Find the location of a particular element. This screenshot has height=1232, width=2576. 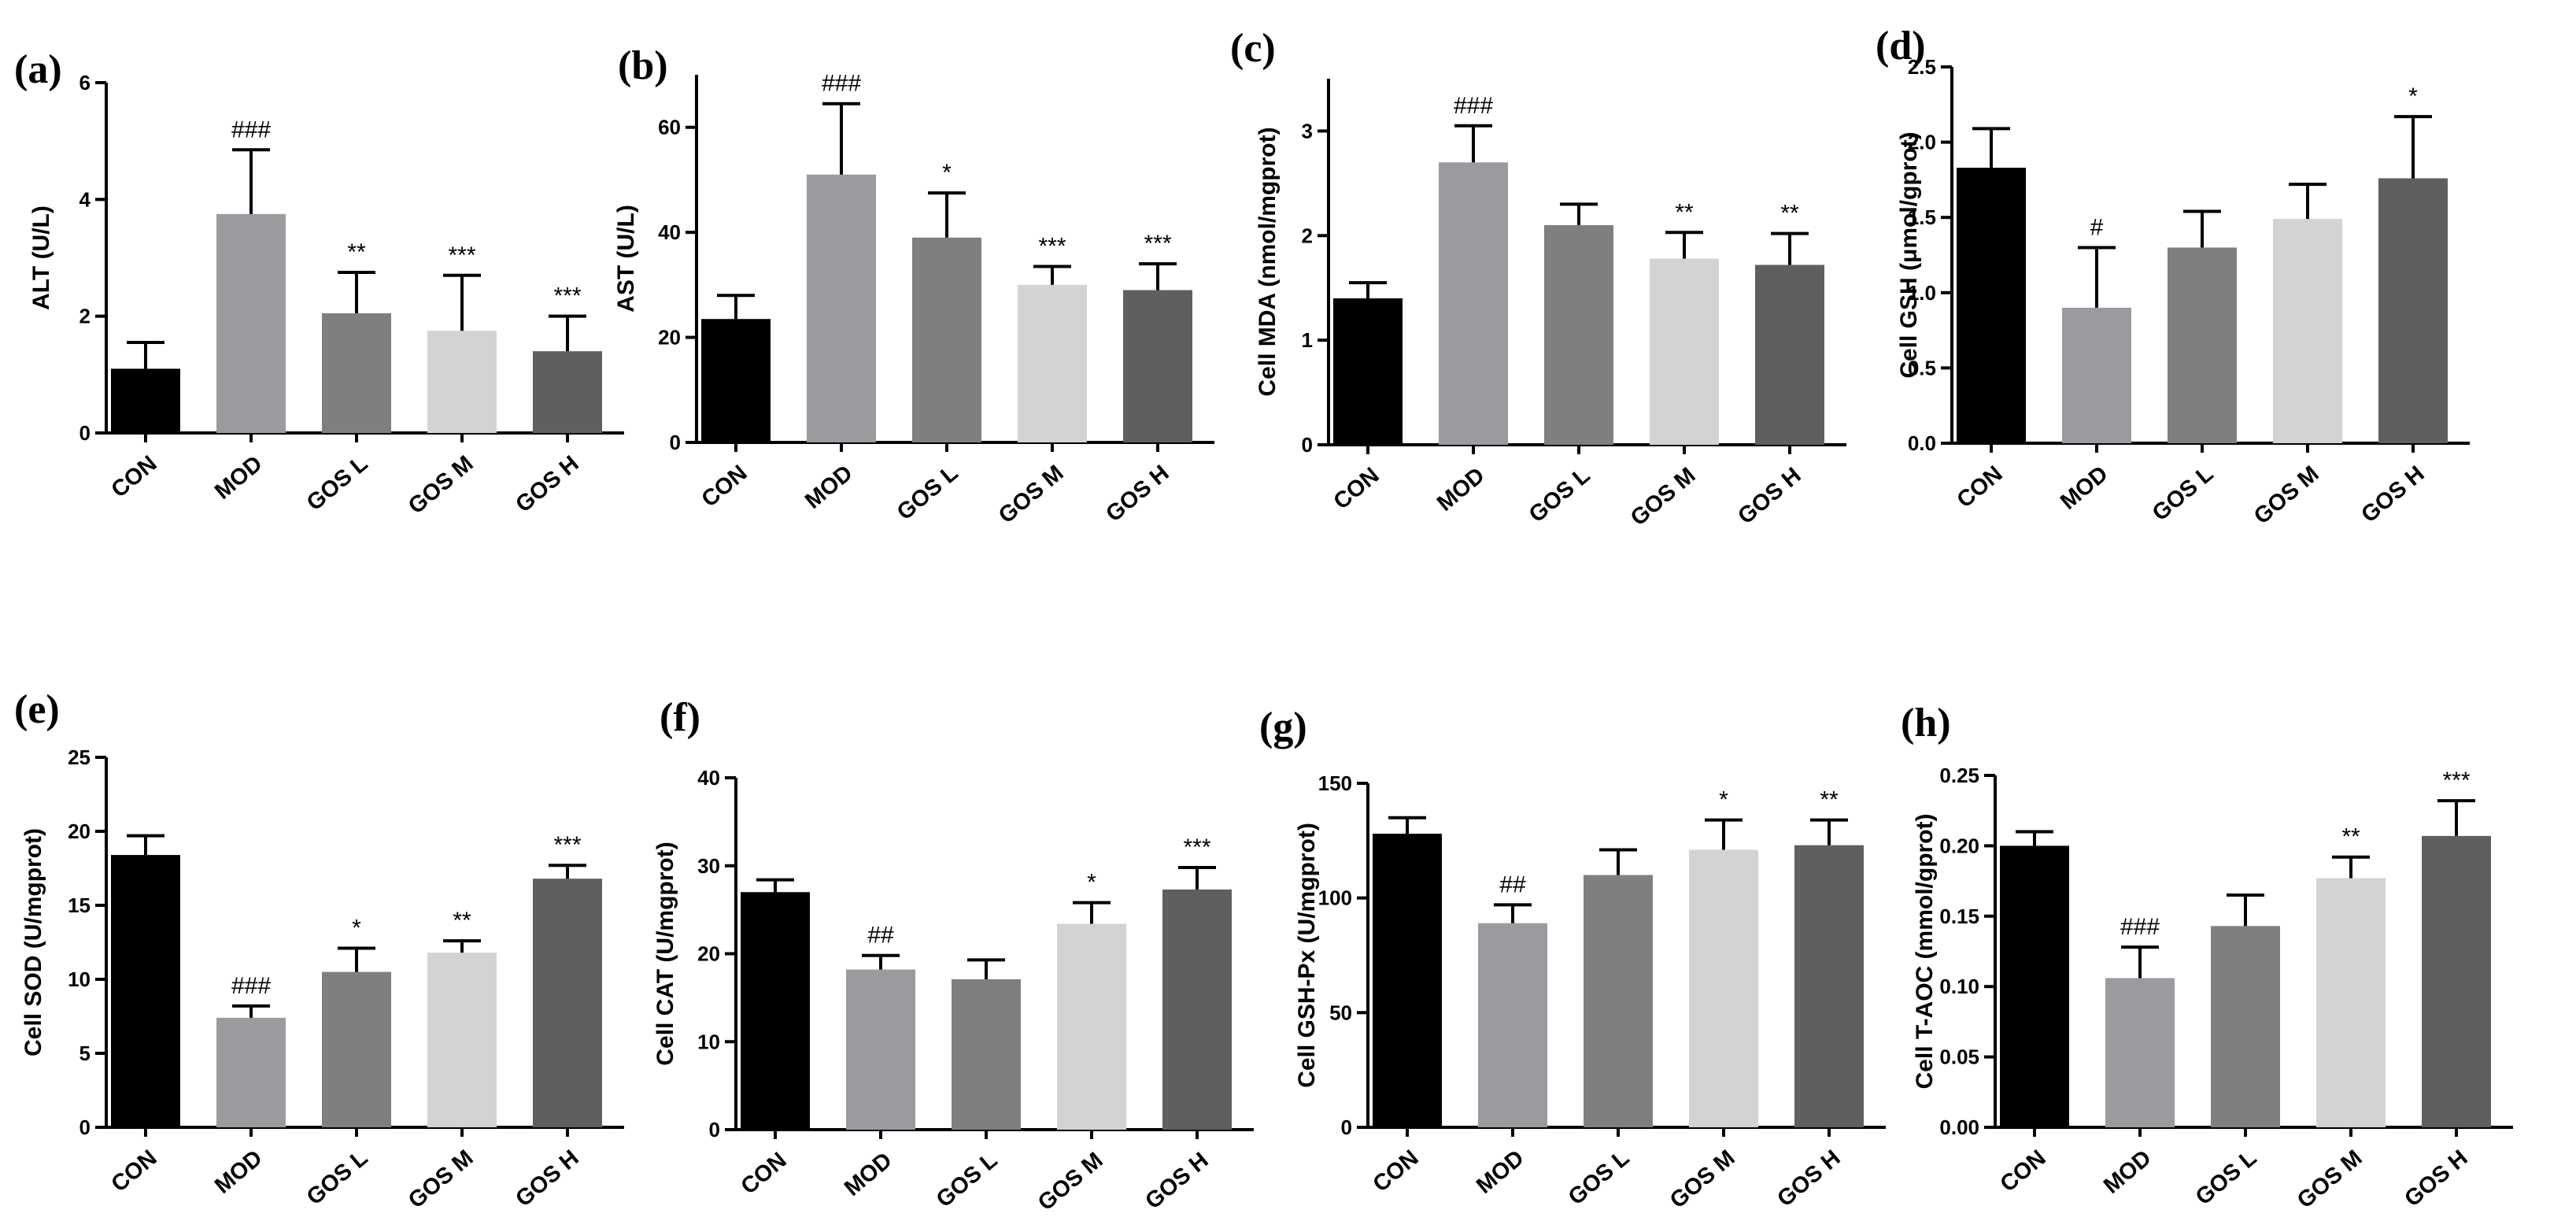

y-tick-label: 0.5 is located at coordinates (1922, 367).